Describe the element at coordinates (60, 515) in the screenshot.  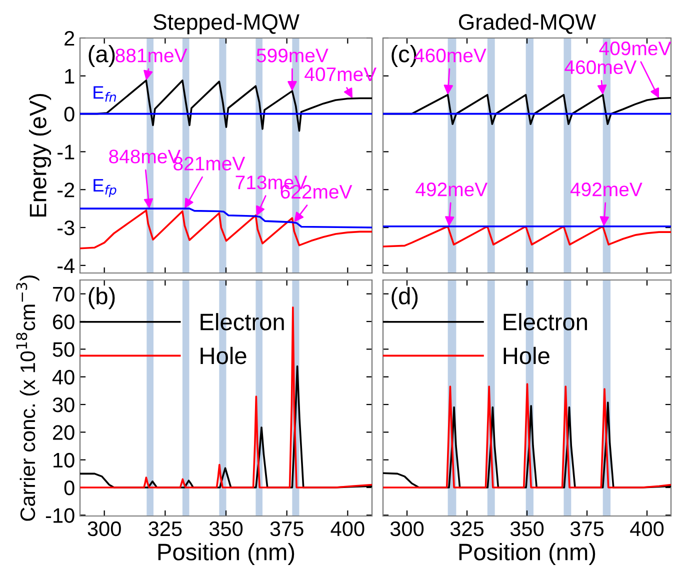
I see `y-tick-label: -10` at that location.